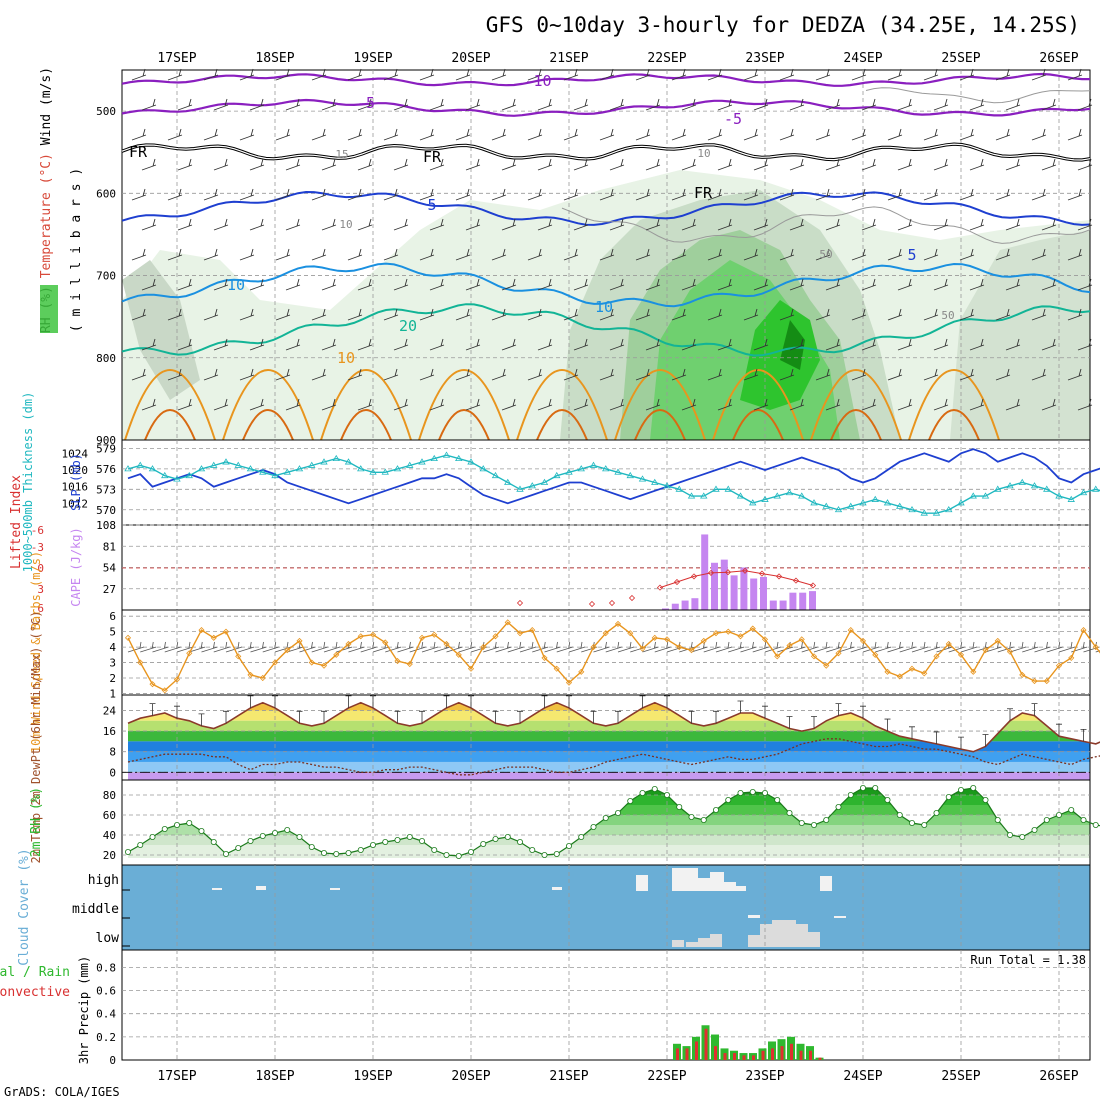  Describe the element at coordinates (1058, 1076) in the screenshot. I see `bottom-date-label: 26SEP` at that location.